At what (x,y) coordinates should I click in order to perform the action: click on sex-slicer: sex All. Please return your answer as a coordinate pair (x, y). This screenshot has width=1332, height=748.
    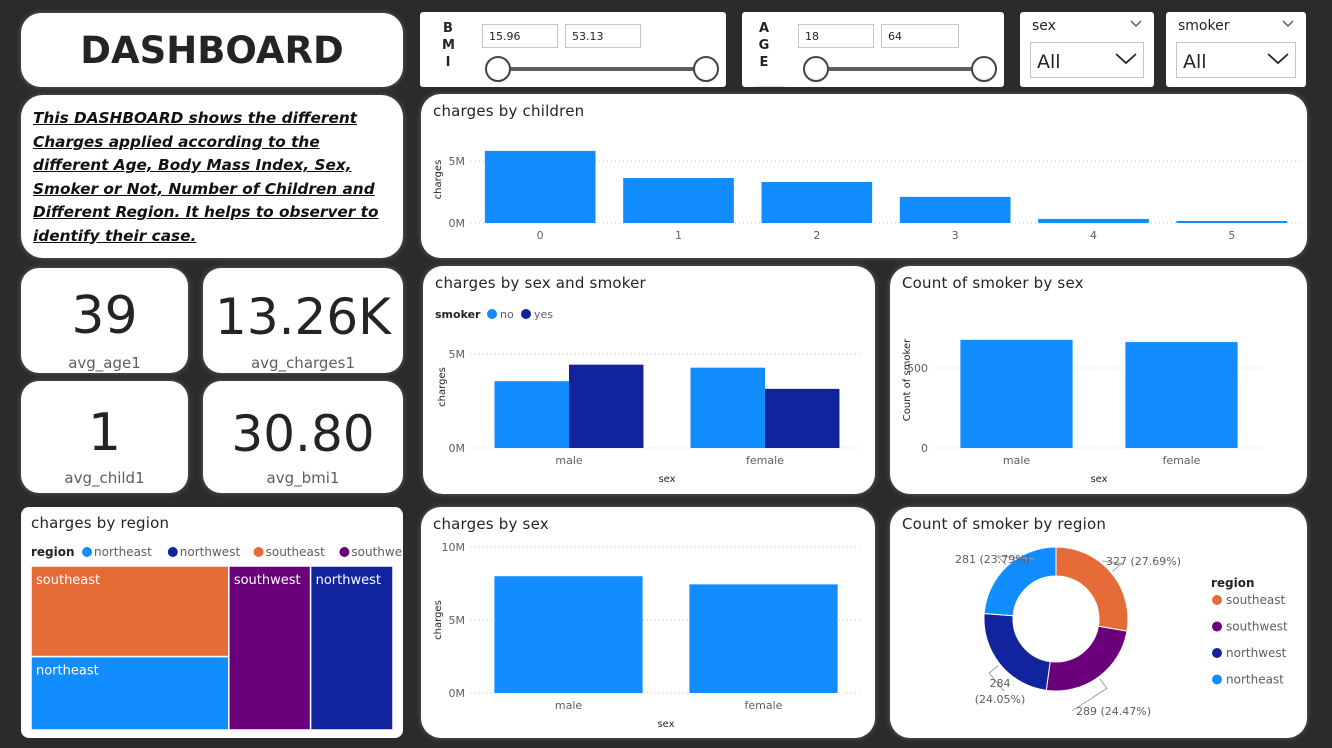
    Looking at the image, I should click on (1087, 49).